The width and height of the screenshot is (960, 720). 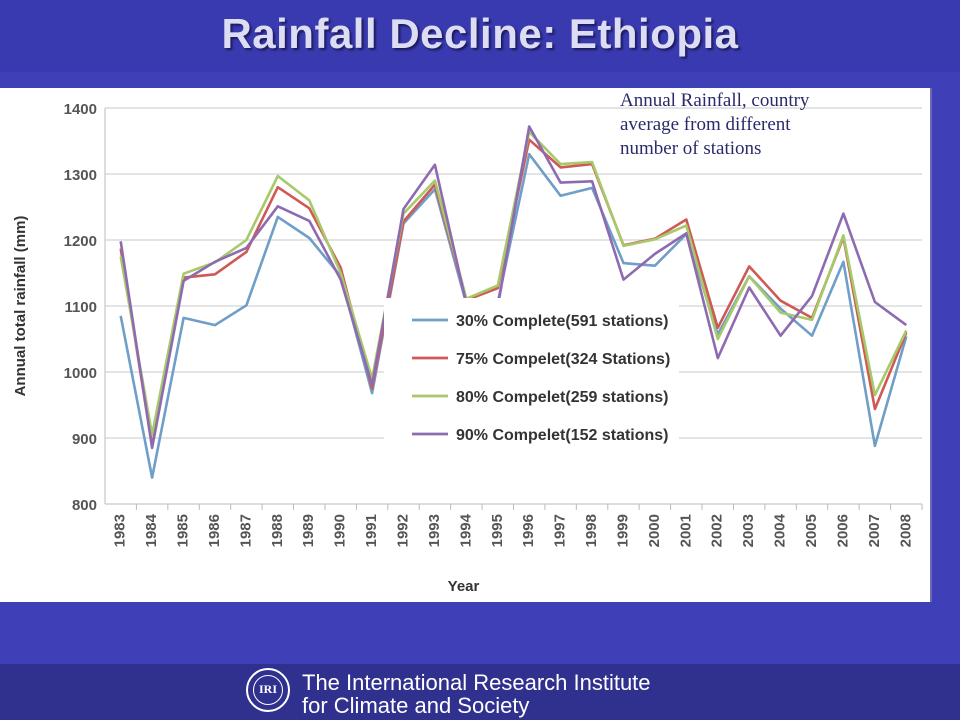 I want to click on legend-label: 75% Compelet(324 Stations), so click(x=563, y=359).